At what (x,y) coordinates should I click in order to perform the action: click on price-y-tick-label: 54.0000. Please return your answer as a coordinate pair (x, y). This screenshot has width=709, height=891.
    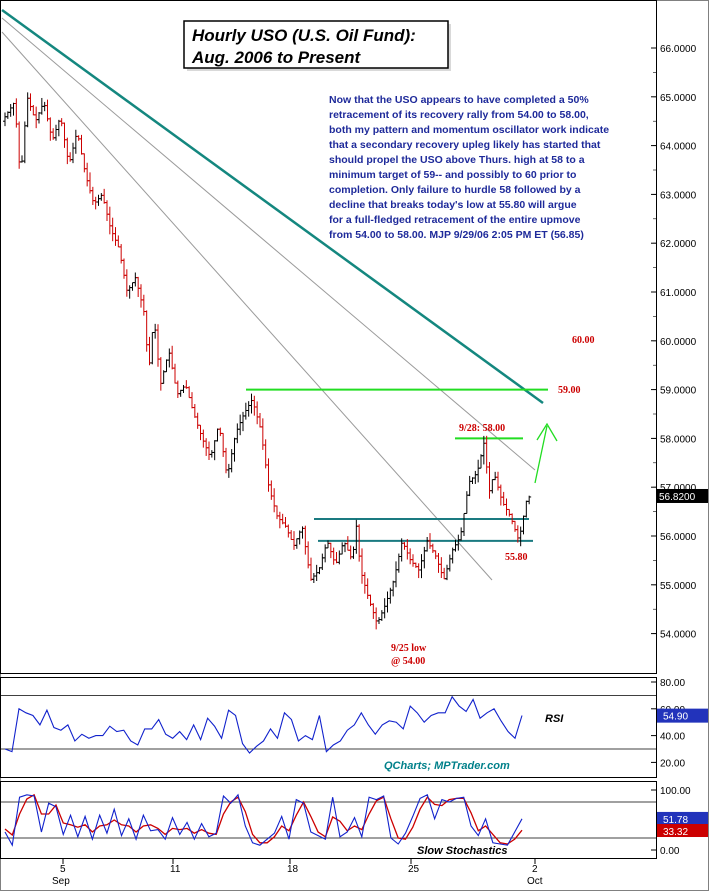
    Looking at the image, I should click on (678, 635).